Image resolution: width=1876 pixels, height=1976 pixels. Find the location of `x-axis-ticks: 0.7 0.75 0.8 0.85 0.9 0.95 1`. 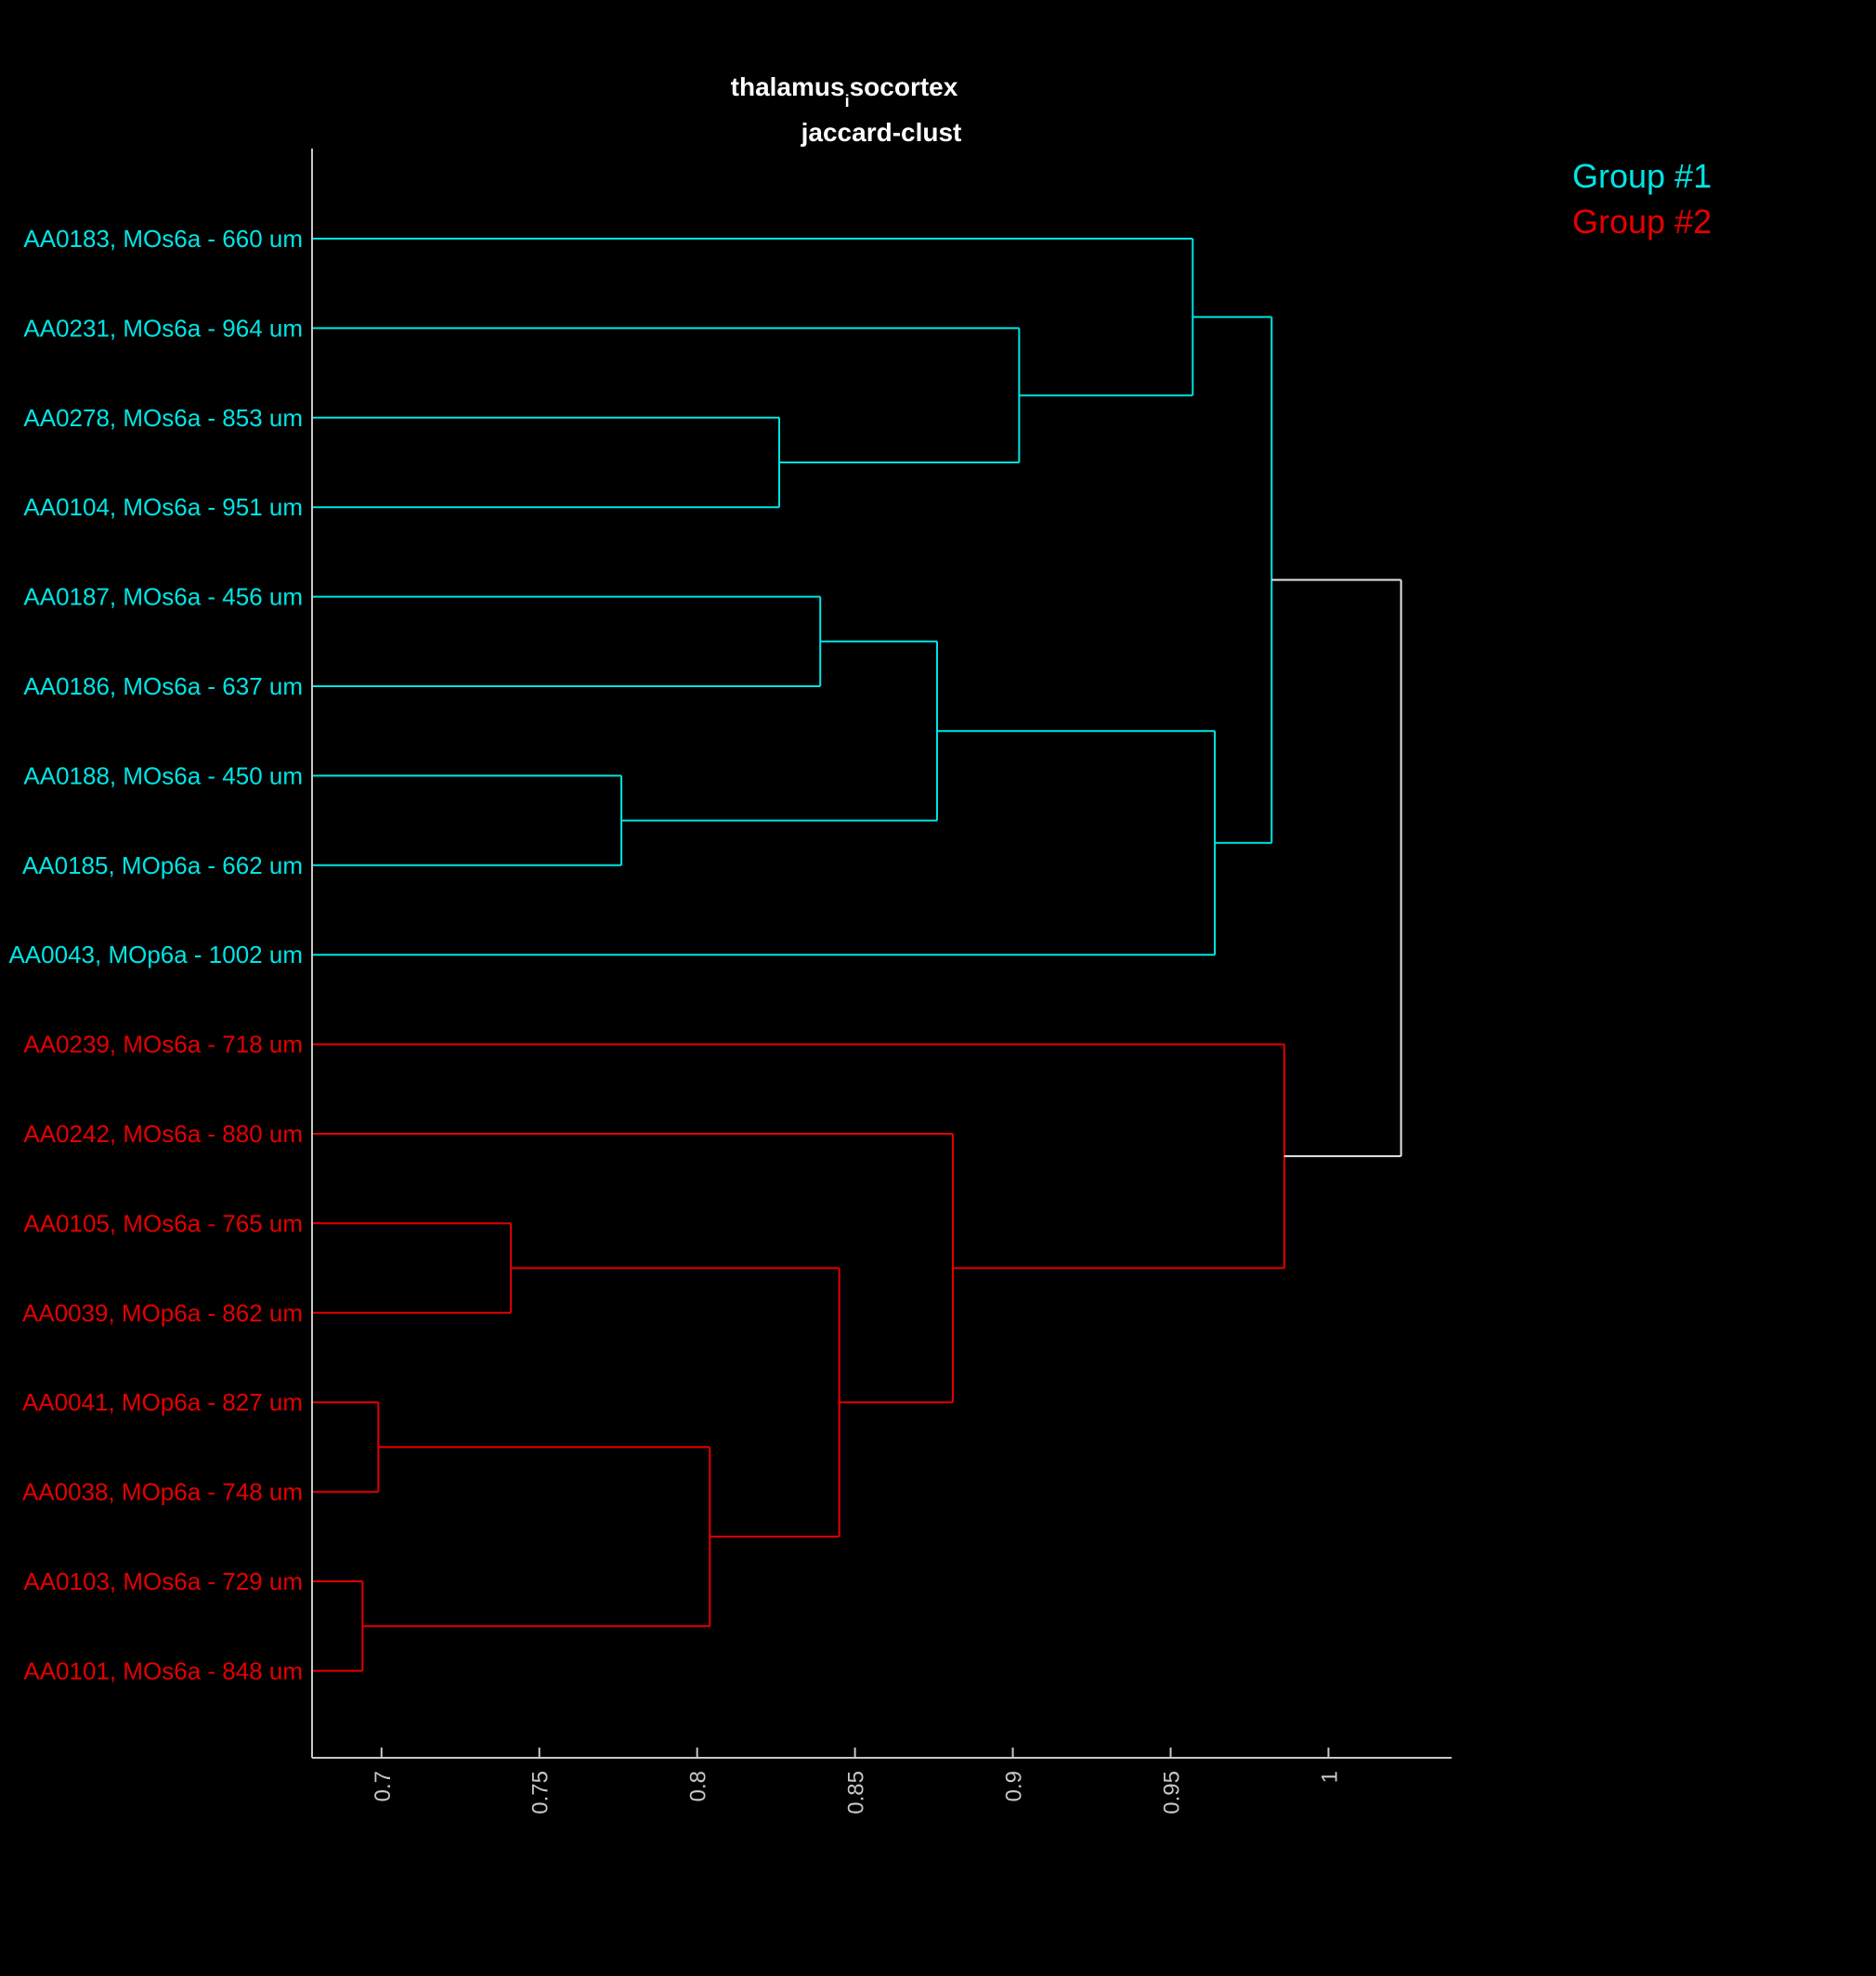

x-axis-ticks: 0.7 0.75 0.8 0.85 0.9 0.95 1 is located at coordinates (856, 1781).